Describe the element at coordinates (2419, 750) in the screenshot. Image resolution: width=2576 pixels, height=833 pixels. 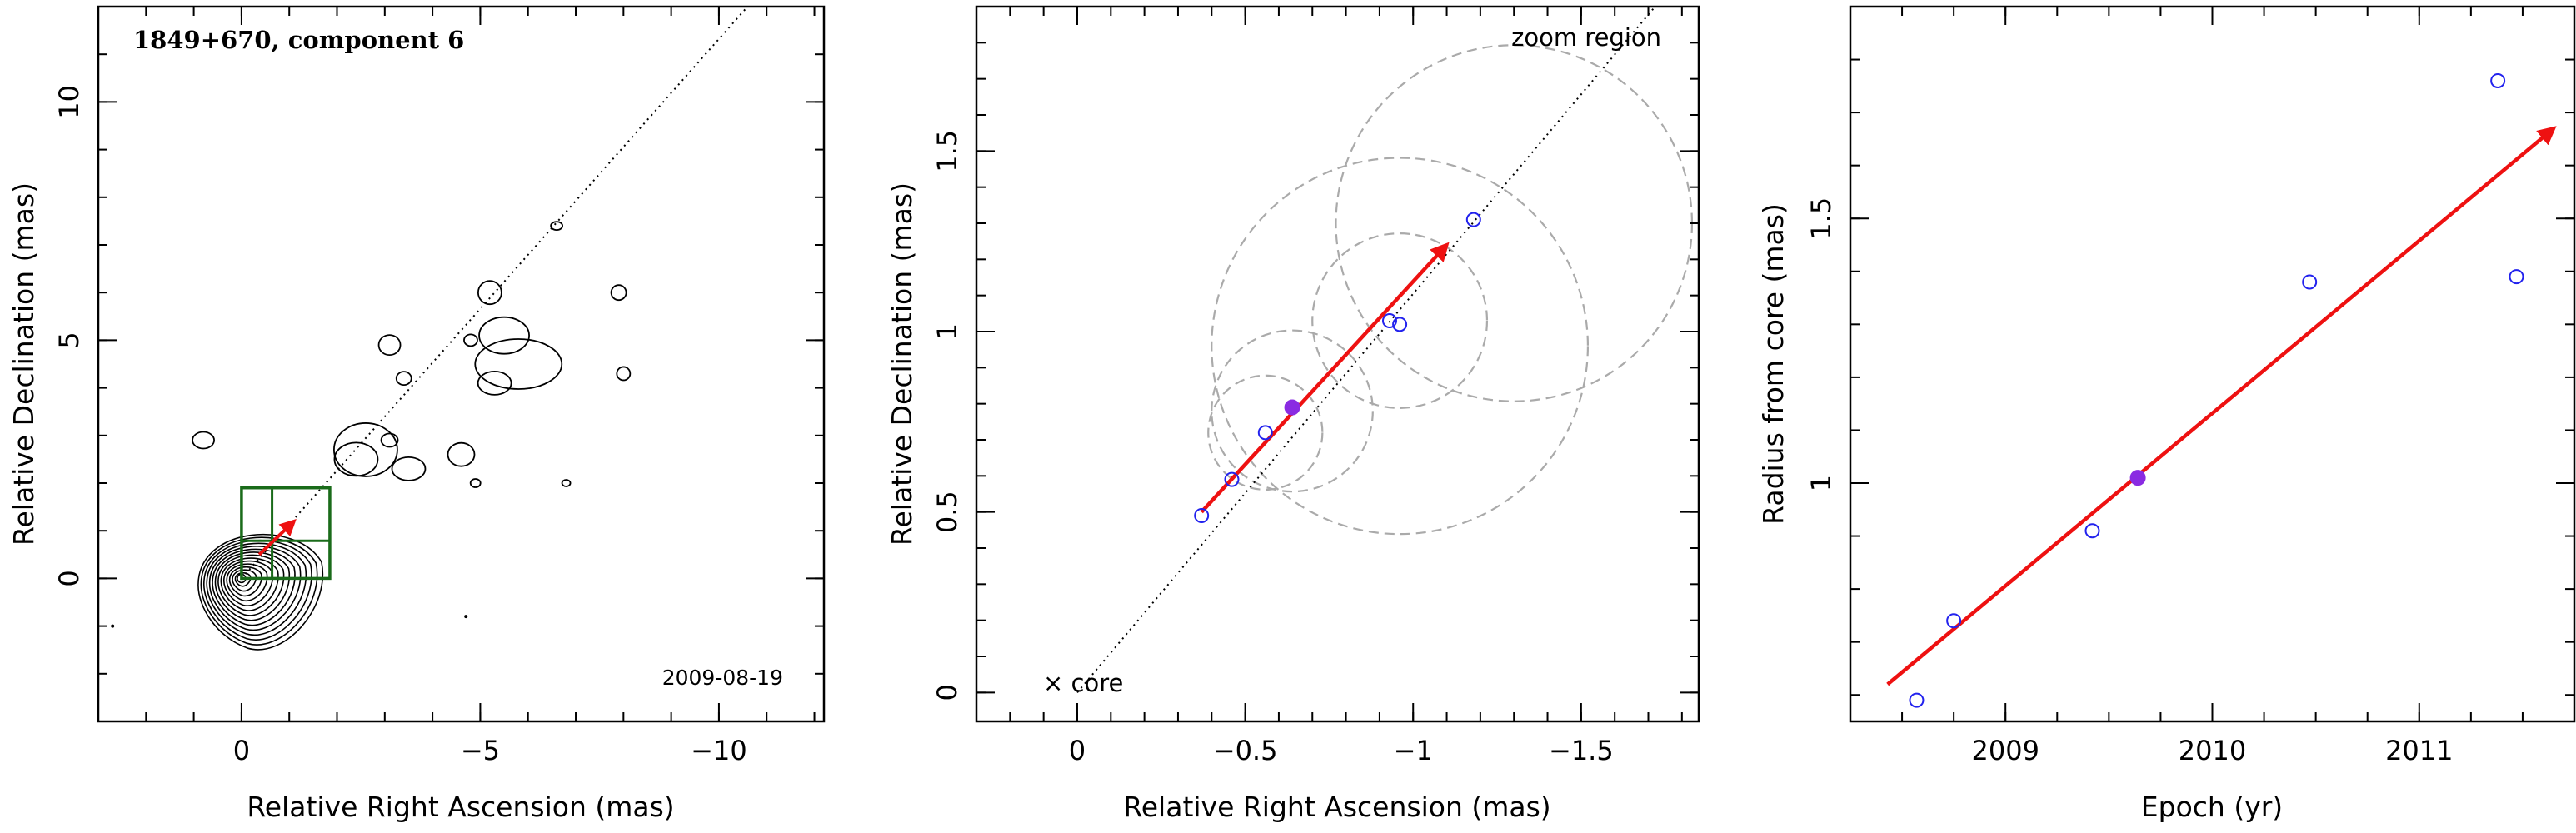
I see `x-tick-label: 2011` at that location.